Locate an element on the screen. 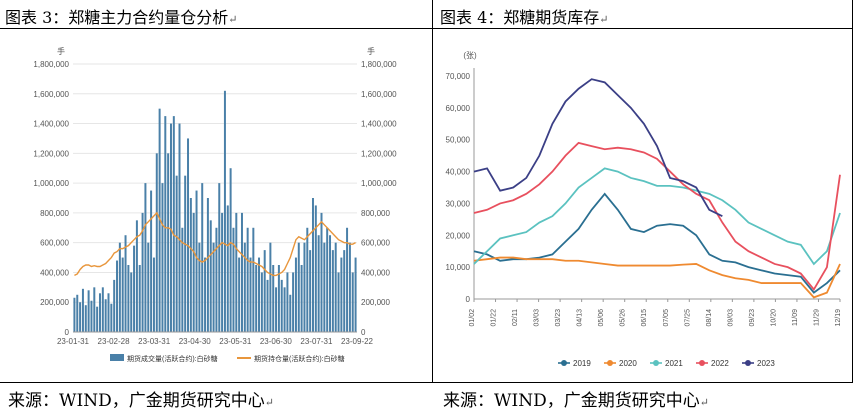  left-axis-unit: 手 is located at coordinates (61, 51).